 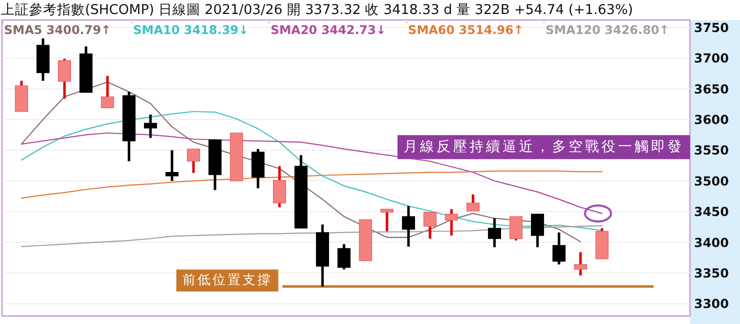 I want to click on y-tick-label: 3750, so click(x=712, y=27).